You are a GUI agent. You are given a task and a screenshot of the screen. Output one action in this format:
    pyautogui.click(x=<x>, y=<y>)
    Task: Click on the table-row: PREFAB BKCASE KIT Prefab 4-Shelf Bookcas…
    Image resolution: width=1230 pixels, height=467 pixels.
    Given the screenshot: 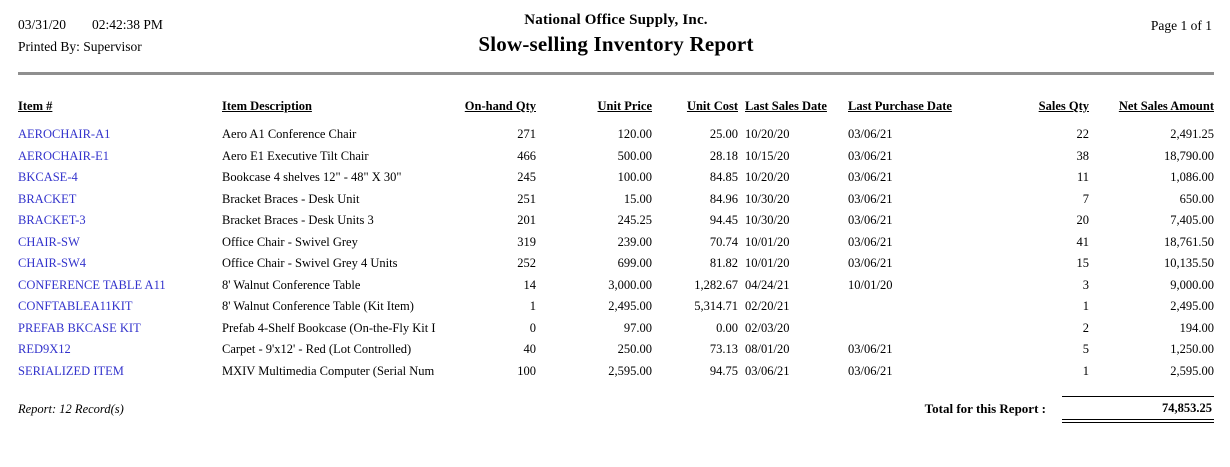 What is the action you would take?
    pyautogui.click(x=616, y=329)
    